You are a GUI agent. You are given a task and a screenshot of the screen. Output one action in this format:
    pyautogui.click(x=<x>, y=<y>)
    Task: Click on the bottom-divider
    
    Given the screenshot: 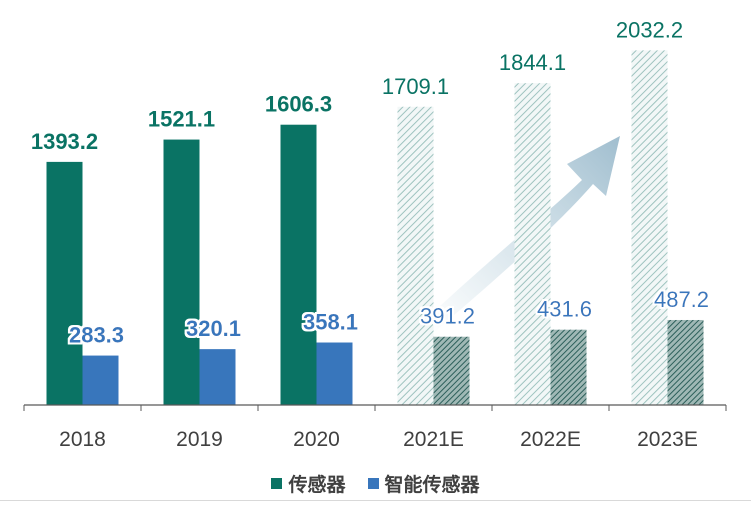 What is the action you would take?
    pyautogui.click(x=375, y=500)
    